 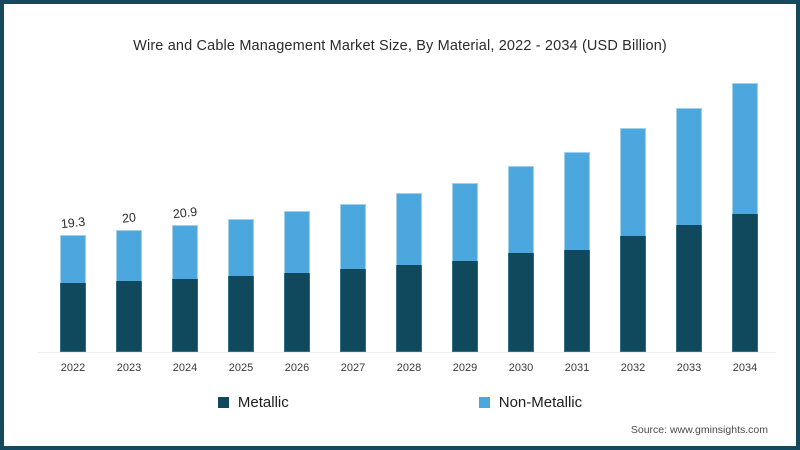 I want to click on bar-2026, so click(x=297, y=281).